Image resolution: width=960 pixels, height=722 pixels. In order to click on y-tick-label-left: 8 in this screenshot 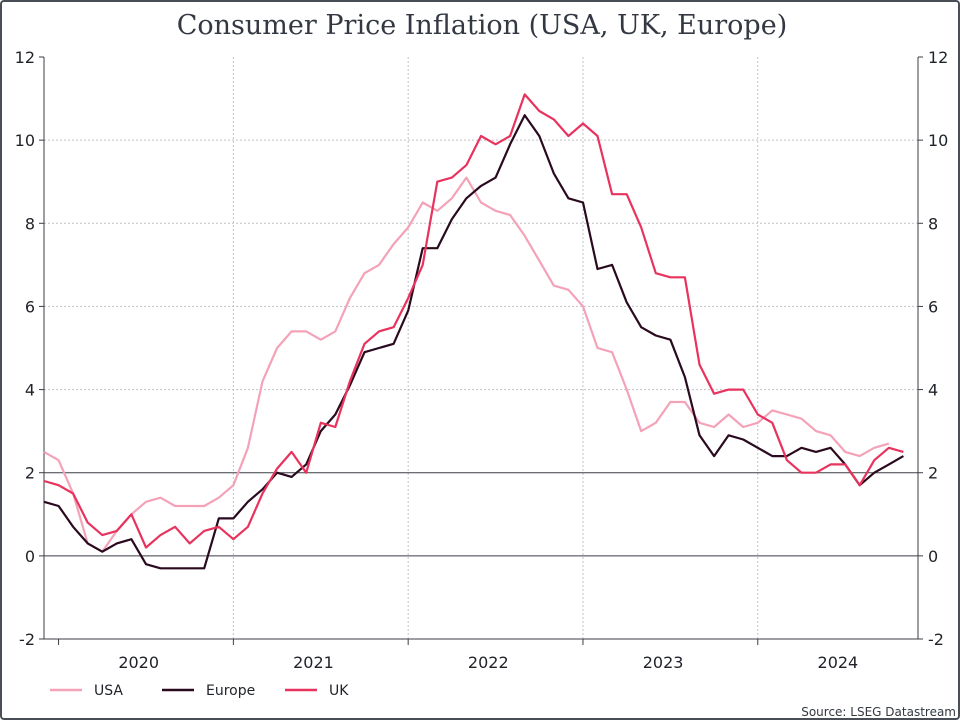, I will do `click(30, 223)`.